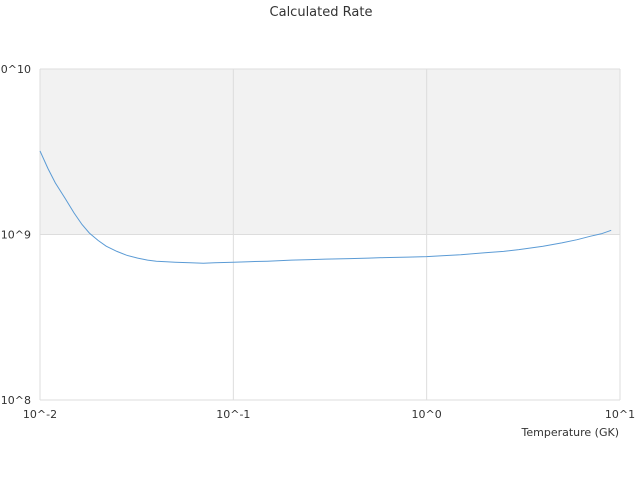 The image size is (640, 480). What do you see at coordinates (16, 235) in the screenshot?
I see `y-tick-label: 10^9` at bounding box center [16, 235].